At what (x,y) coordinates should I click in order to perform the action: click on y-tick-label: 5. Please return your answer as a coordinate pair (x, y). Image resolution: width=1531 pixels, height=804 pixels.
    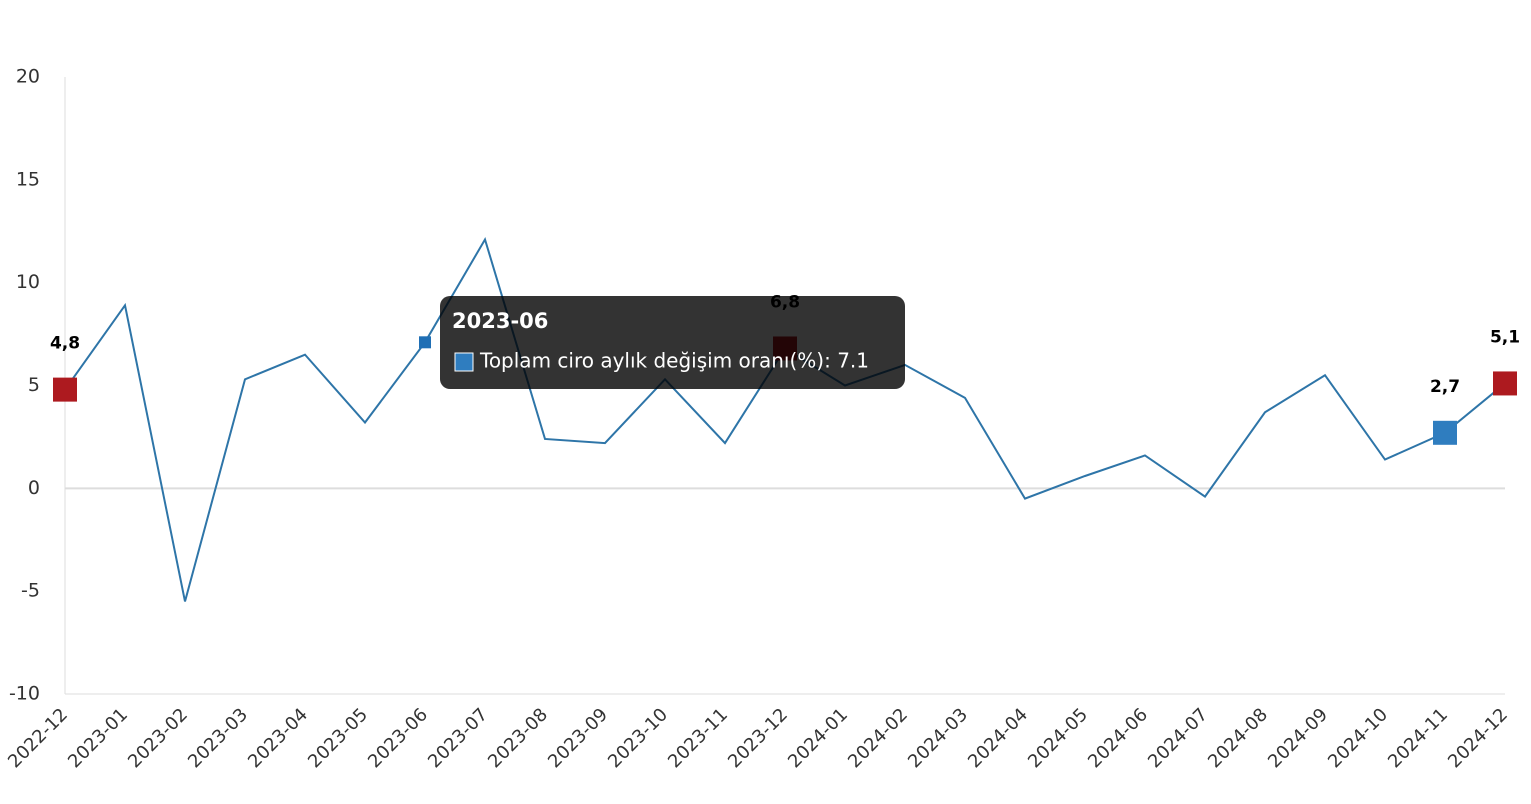
    Looking at the image, I should click on (34, 385).